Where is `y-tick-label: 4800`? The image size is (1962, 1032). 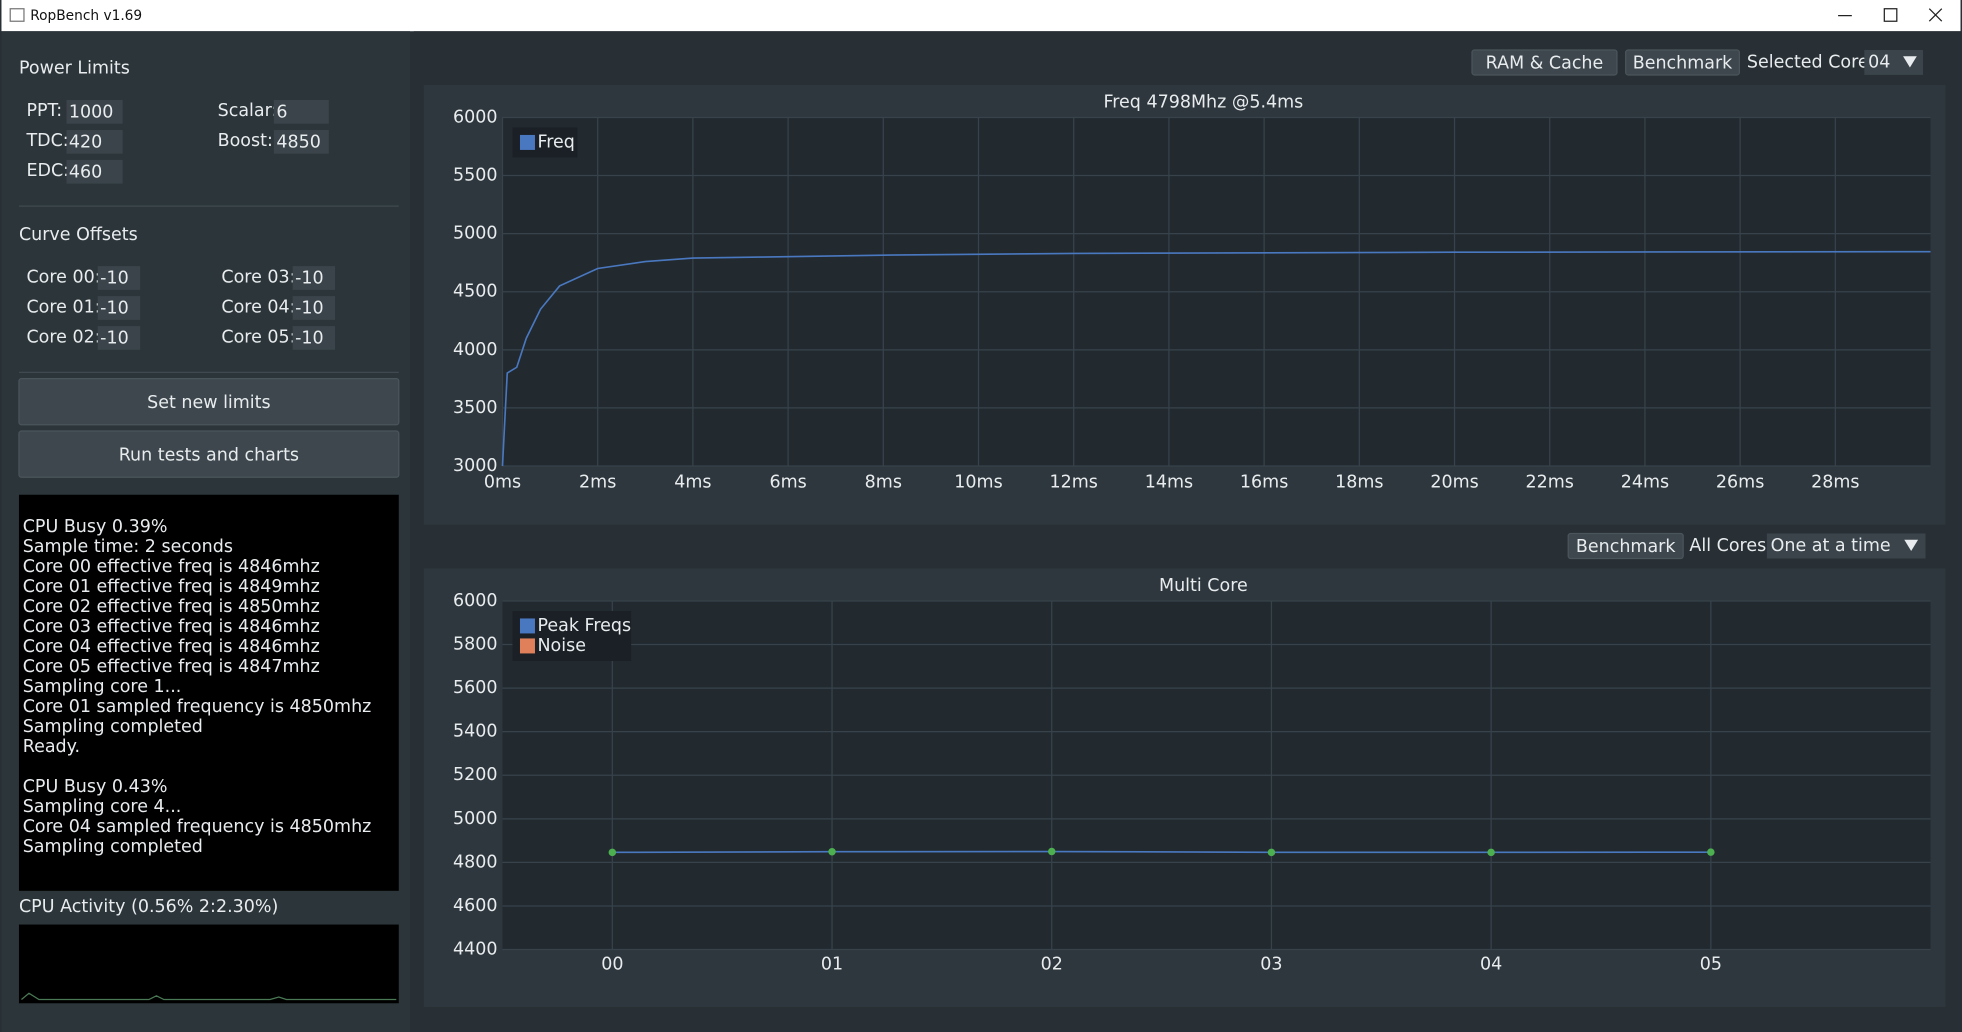 y-tick-label: 4800 is located at coordinates (475, 862).